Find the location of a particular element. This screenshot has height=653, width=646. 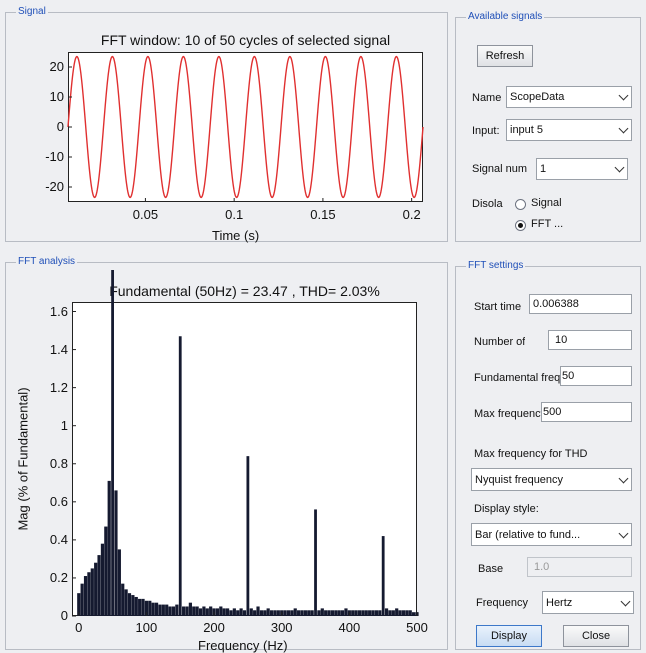

fft-settings-title: FFT settings is located at coordinates (496, 266).